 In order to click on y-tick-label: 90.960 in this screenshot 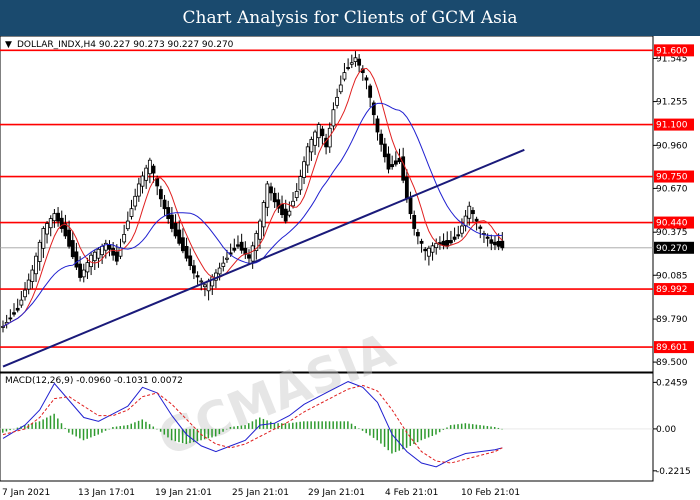, I will do `click(672, 146)`.